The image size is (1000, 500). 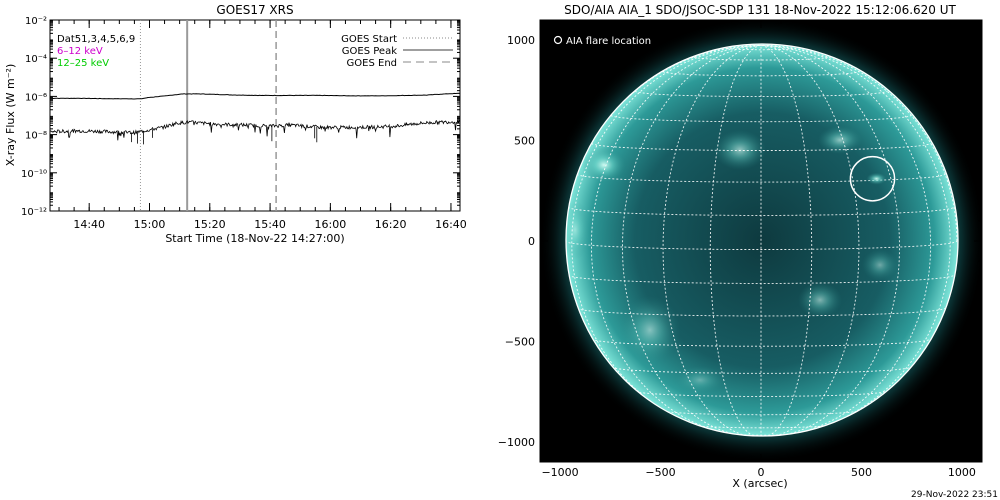 I want to click on y-tick-label: 500, so click(x=524, y=141).